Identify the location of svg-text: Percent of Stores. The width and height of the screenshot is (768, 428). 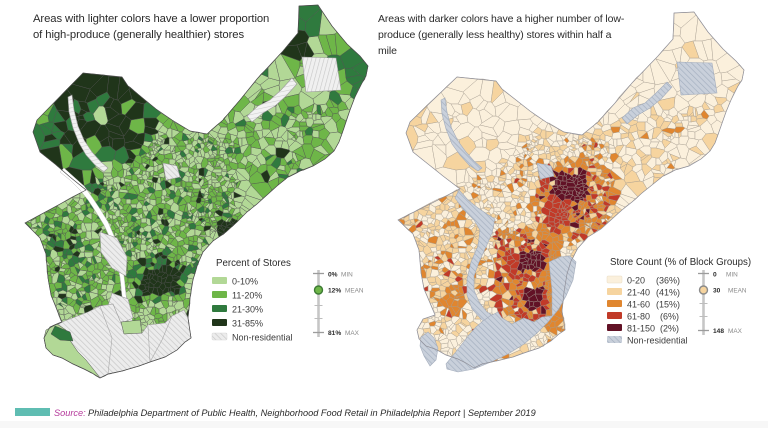
(253, 263).